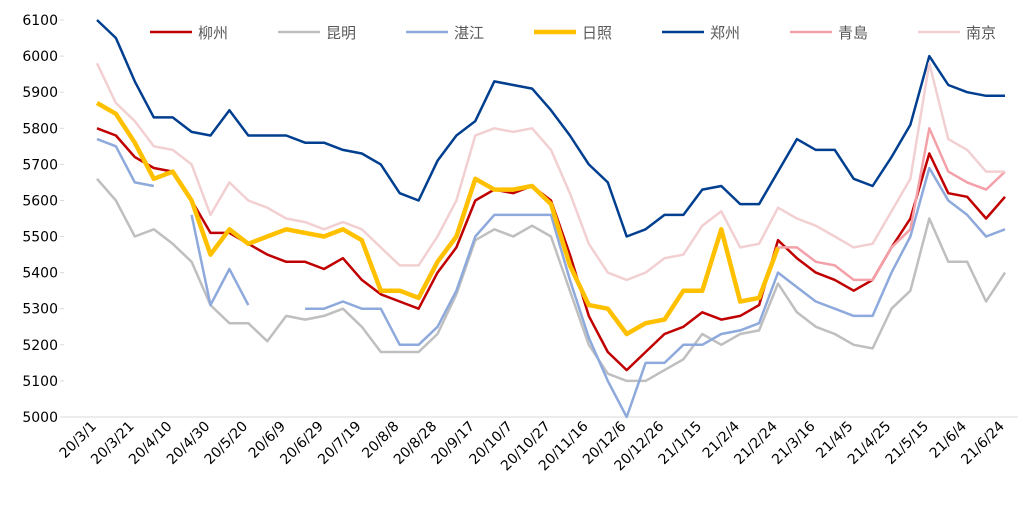 The height and width of the screenshot is (513, 1018). Describe the element at coordinates (40, 57) in the screenshot. I see `y-tick-label: 6000` at that location.